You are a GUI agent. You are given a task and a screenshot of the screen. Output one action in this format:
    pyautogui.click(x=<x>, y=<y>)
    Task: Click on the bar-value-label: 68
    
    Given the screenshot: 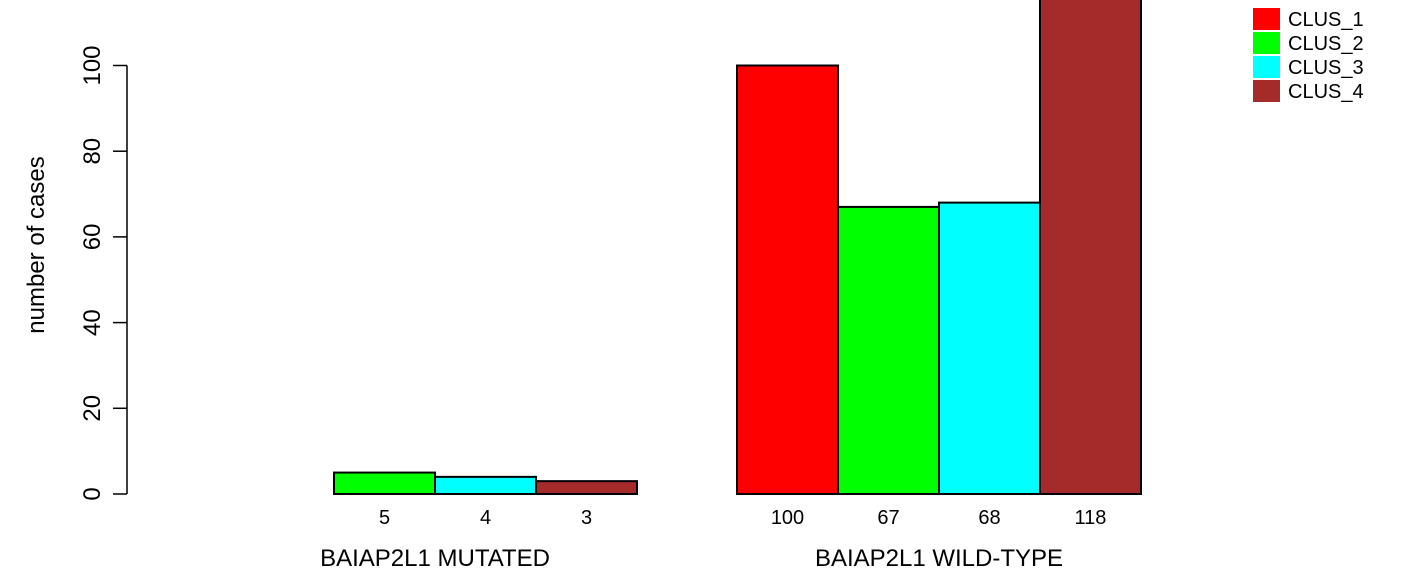 What is the action you would take?
    pyautogui.click(x=989, y=518)
    